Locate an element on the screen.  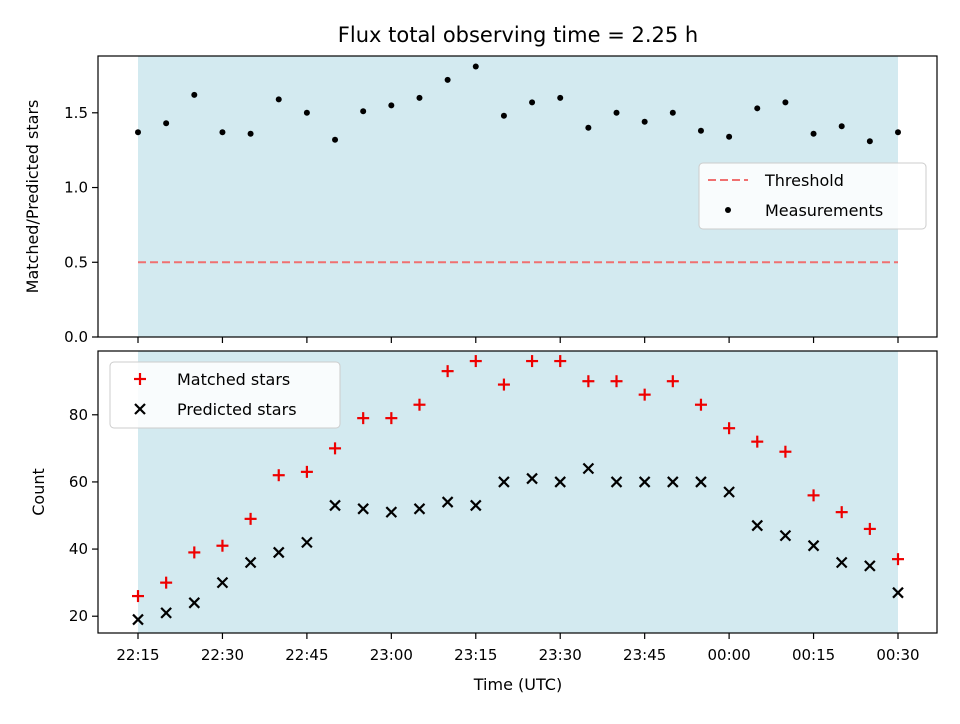
y-tick-label: 0.0 is located at coordinates (76, 337).